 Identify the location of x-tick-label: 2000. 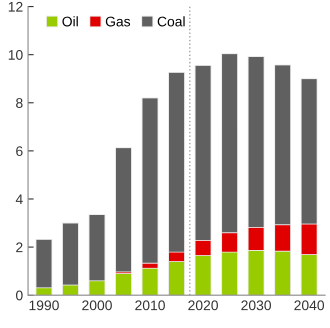
(97, 305).